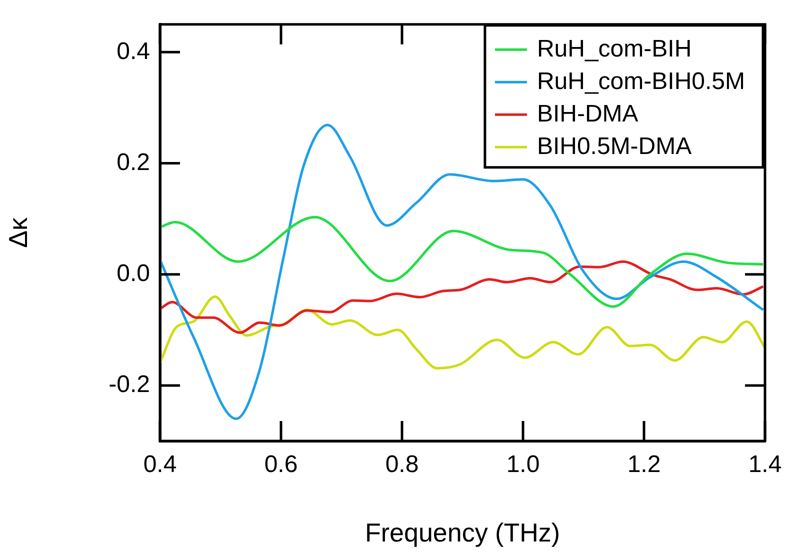 This screenshot has width=793, height=554. I want to click on y-tick-label: 0.2, so click(133, 162).